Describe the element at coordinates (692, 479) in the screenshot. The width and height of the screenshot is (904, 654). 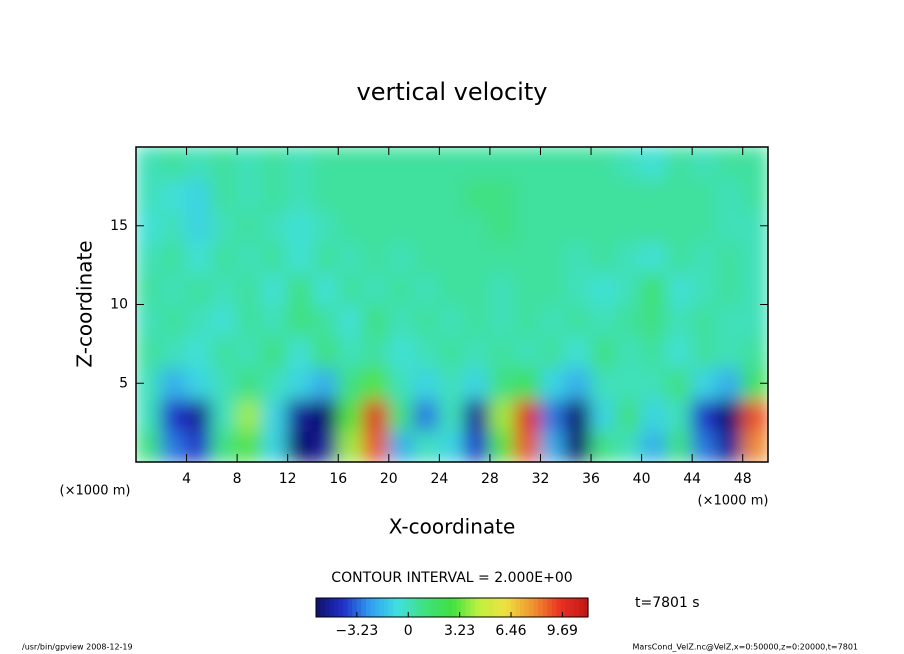
I see `x-tick-label: 44` at that location.